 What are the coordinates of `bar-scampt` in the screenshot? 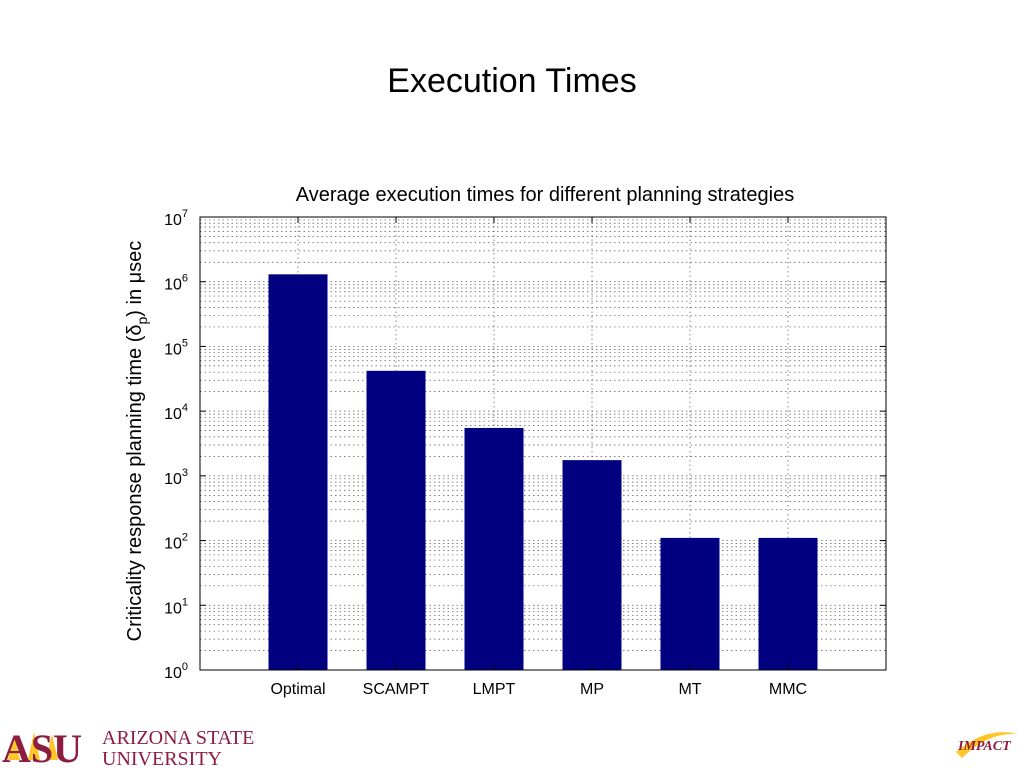 It's located at (396, 520).